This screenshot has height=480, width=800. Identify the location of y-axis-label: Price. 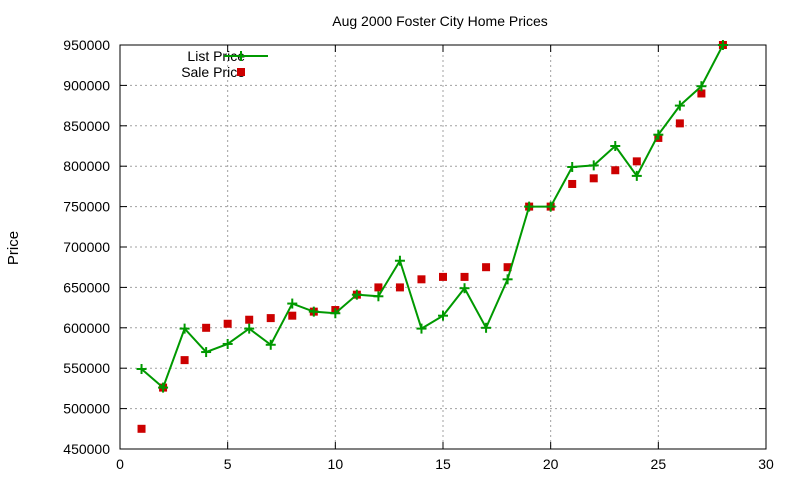
(13, 248).